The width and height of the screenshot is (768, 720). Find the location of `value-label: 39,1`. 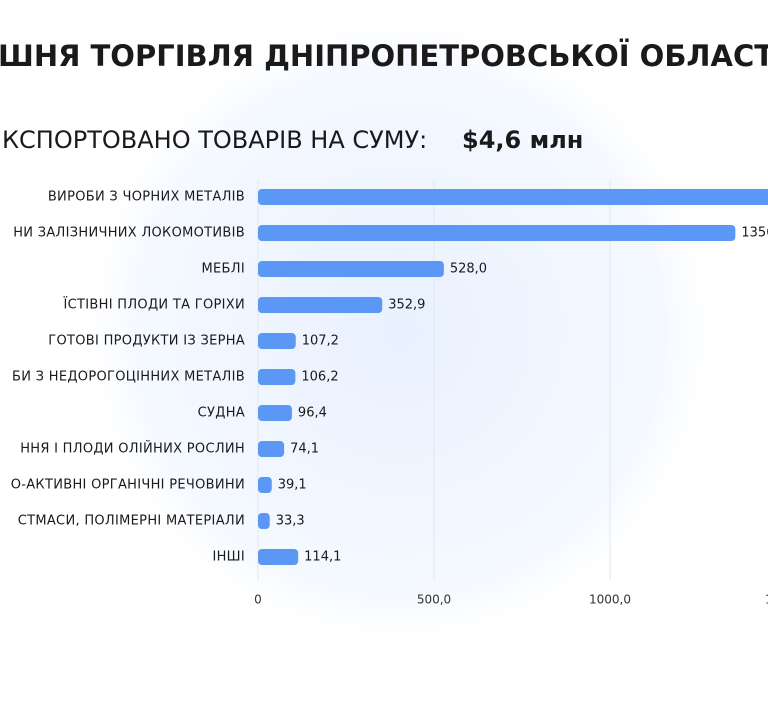

value-label: 39,1 is located at coordinates (292, 485).